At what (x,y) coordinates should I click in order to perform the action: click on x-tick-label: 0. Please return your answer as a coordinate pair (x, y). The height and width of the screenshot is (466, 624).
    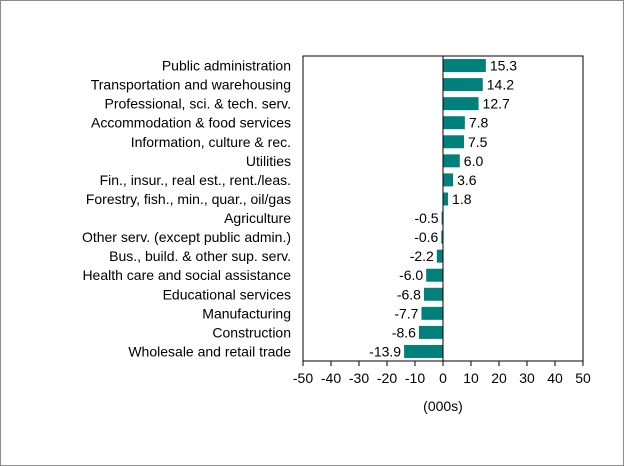
    Looking at the image, I should click on (443, 378).